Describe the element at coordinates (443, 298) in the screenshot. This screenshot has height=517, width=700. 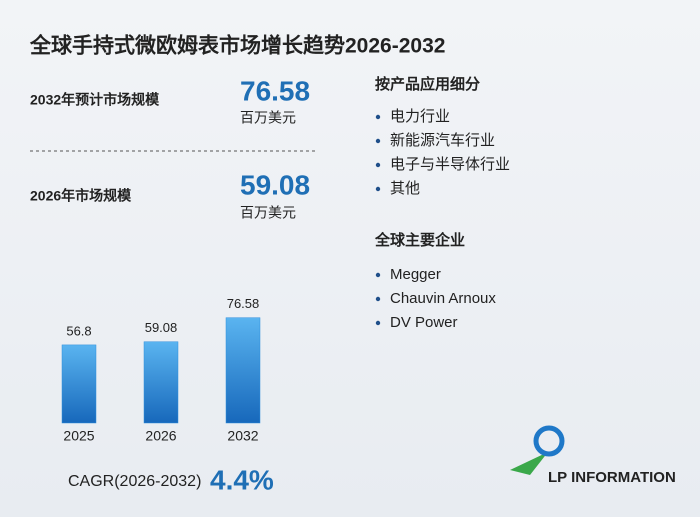
I see `list-item: Chauvin Arnoux` at that location.